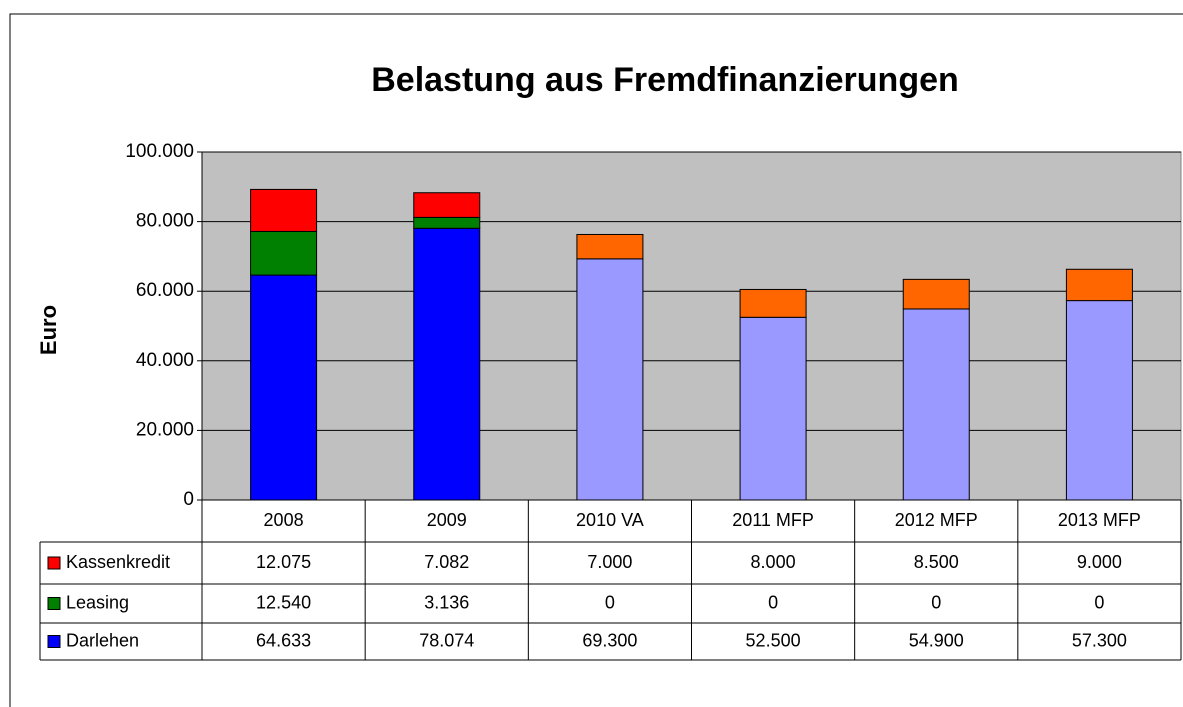 Image resolution: width=1183 pixels, height=707 pixels. Describe the element at coordinates (936, 562) in the screenshot. I see `table-value: 8.500` at that location.